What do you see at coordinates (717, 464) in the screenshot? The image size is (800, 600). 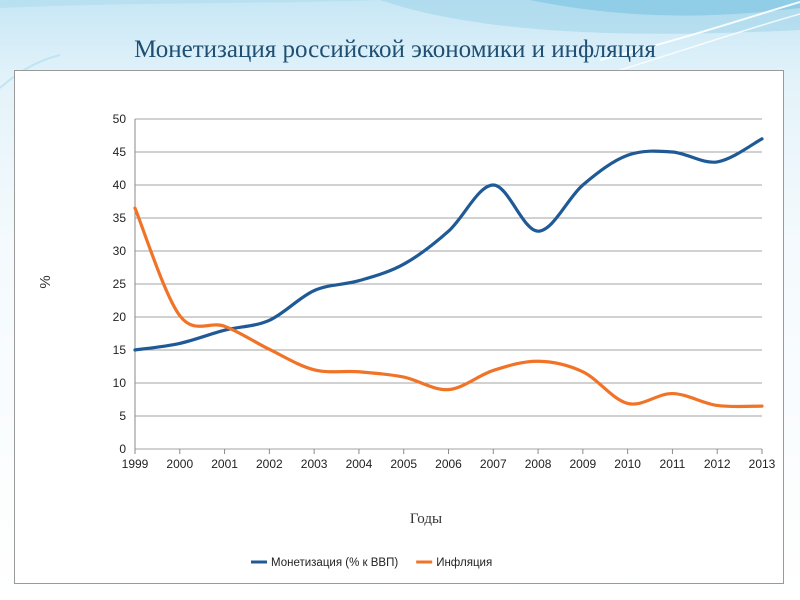 I see `x-tick-label: 2012` at bounding box center [717, 464].